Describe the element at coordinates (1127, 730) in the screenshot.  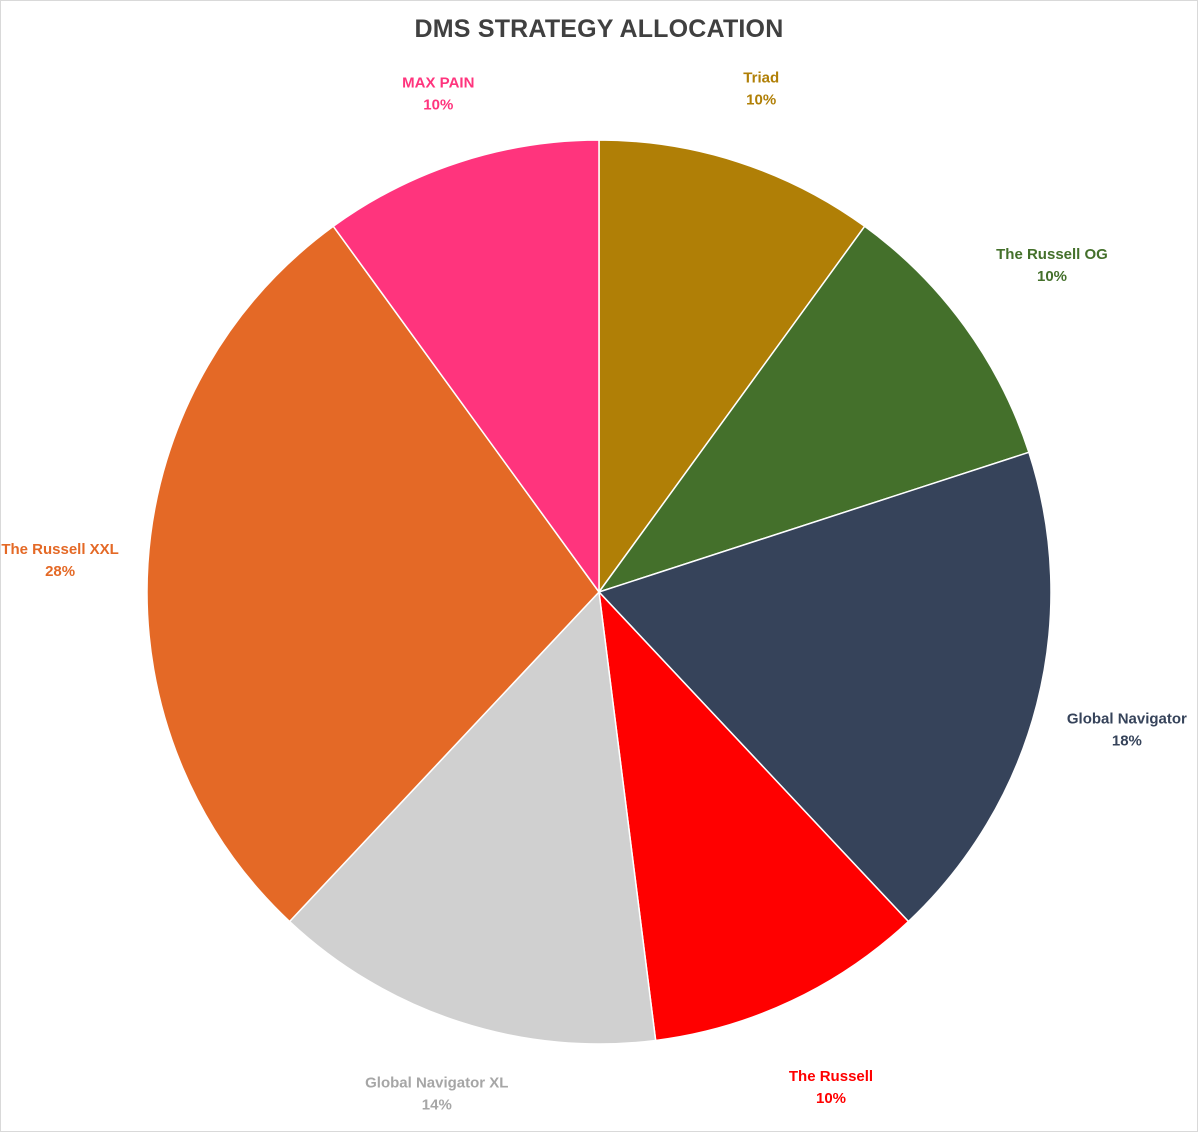
I see `slice-label-global-navigator: Global Navigator 18%` at that location.